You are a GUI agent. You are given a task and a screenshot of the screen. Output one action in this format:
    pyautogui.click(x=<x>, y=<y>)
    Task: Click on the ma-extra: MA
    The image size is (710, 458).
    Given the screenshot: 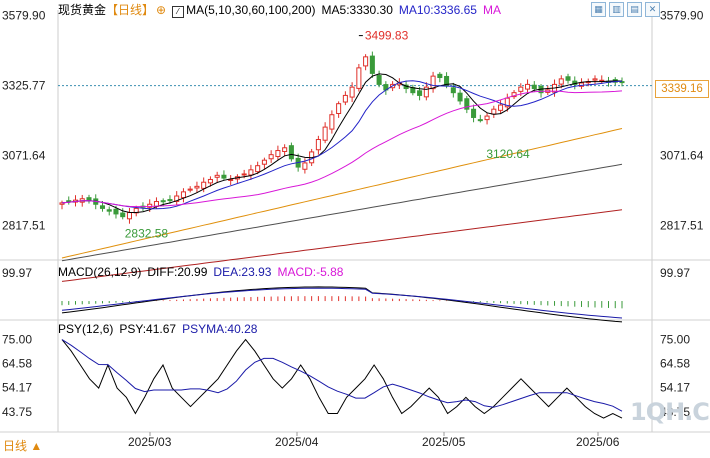 What is the action you would take?
    pyautogui.click(x=491, y=10)
    